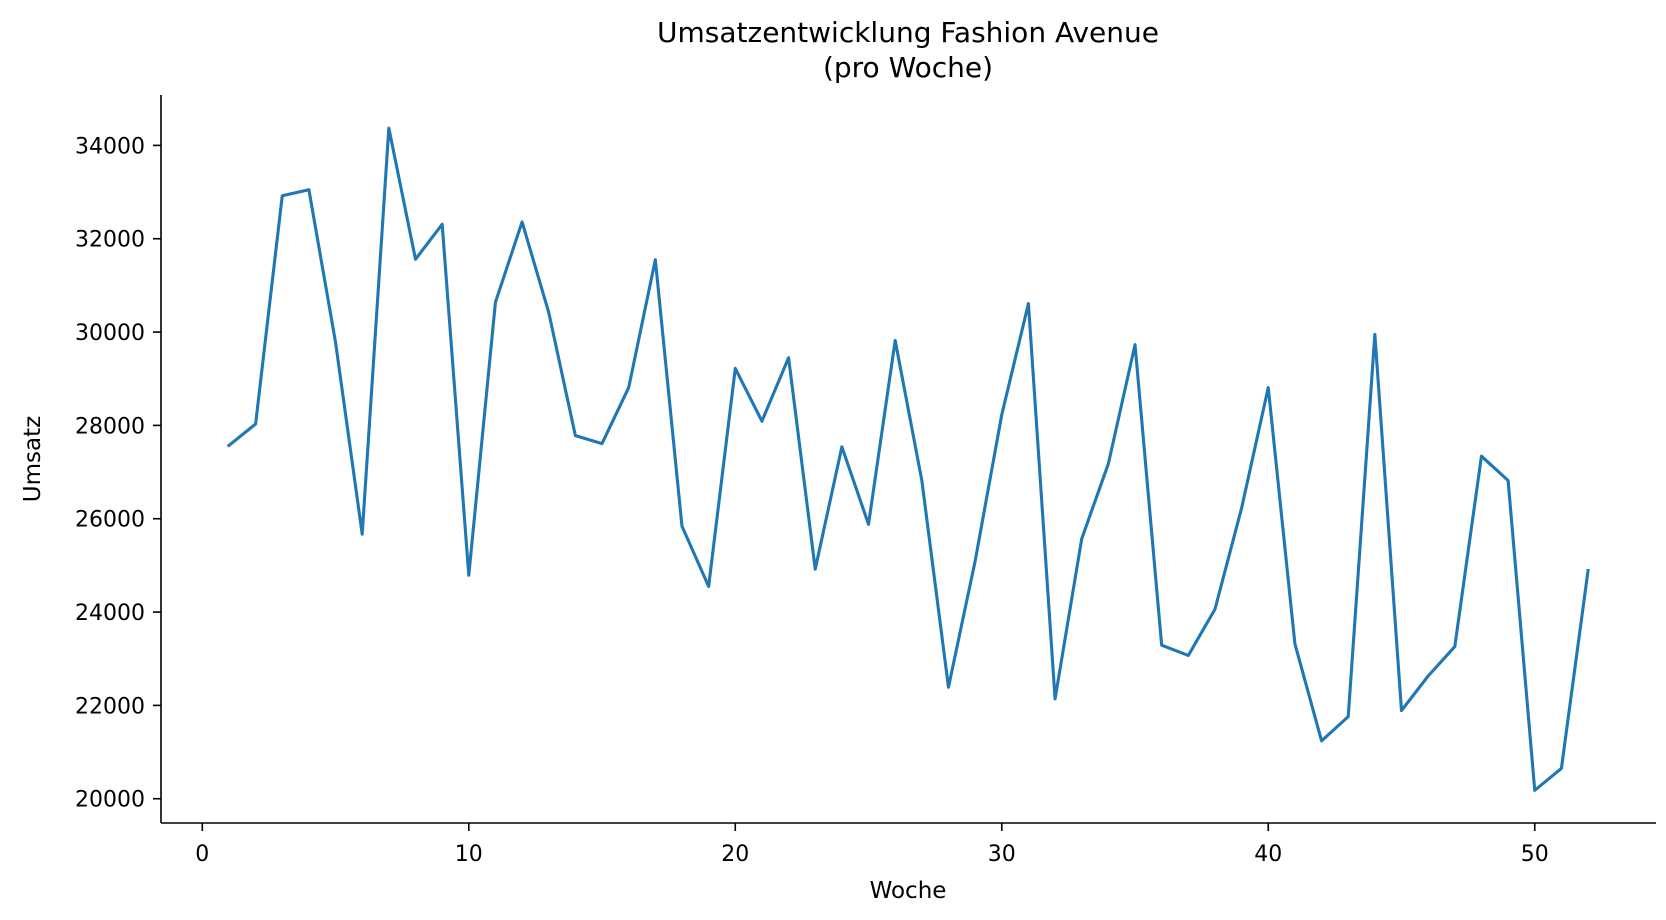 The image size is (1666, 920). Describe the element at coordinates (110, 800) in the screenshot. I see `y-tick-label: 20000` at that location.